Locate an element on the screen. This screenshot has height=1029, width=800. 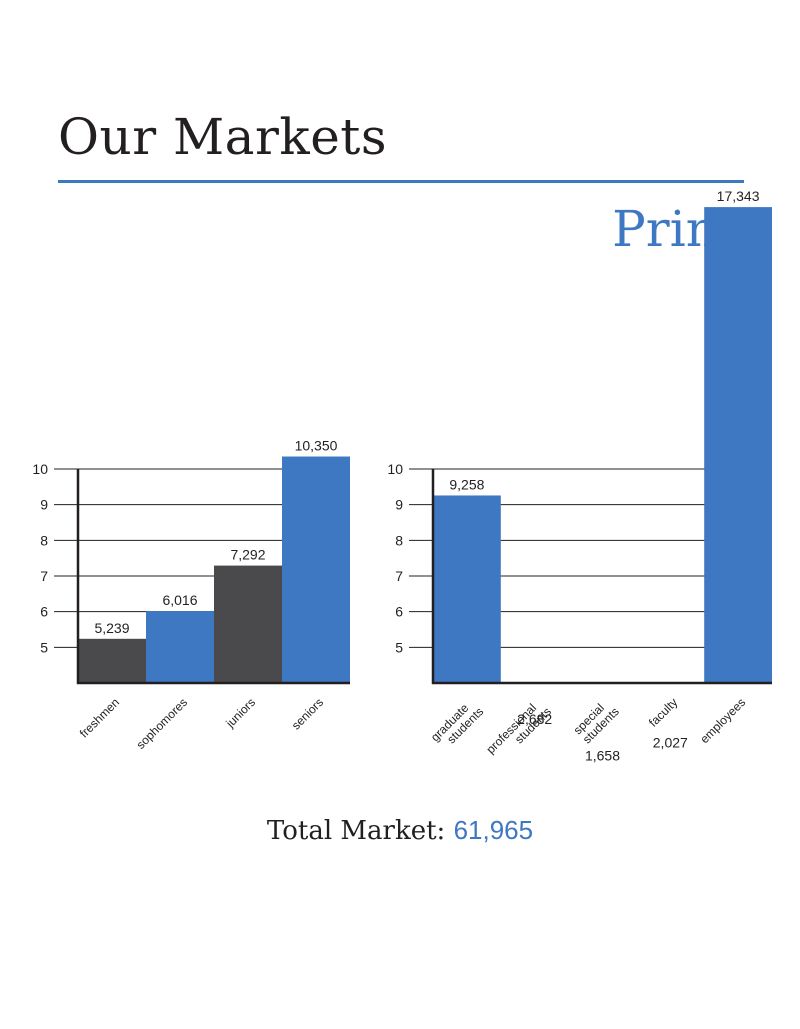
bar-value-label: 9,258 is located at coordinates (466, 484).